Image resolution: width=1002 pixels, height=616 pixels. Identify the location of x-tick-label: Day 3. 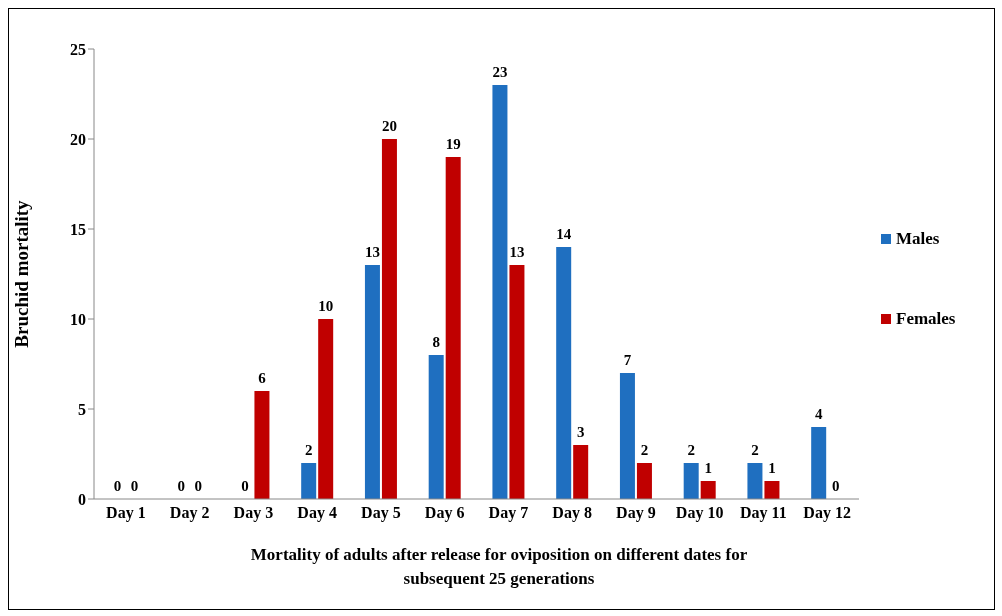
(253, 513).